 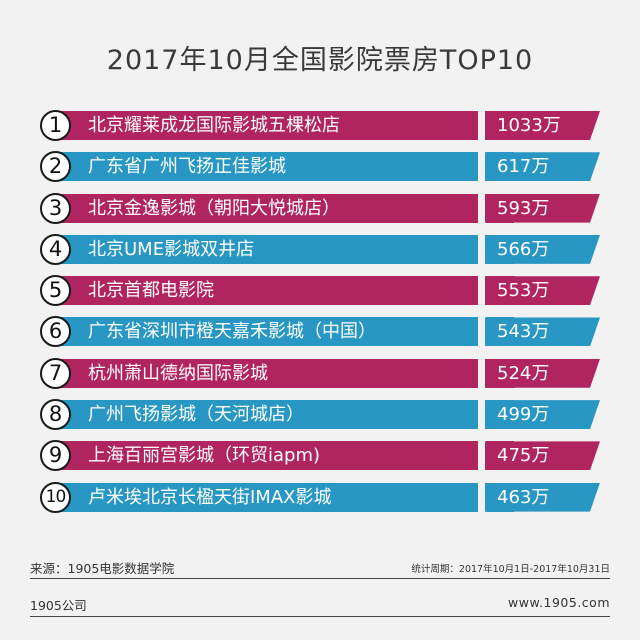 I want to click on box-office-bar: 524万, so click(x=542, y=373).